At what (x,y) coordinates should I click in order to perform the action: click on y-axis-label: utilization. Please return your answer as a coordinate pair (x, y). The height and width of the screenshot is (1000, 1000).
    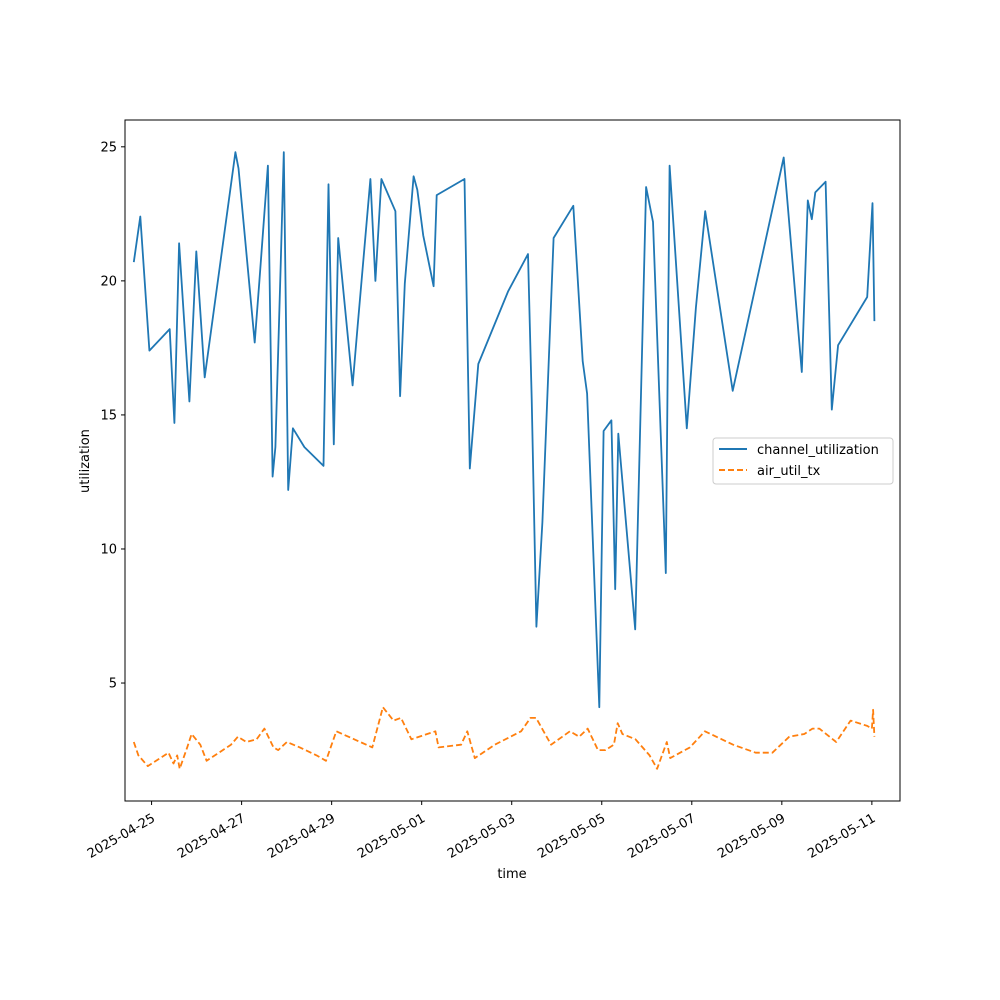
    Looking at the image, I should click on (85, 461).